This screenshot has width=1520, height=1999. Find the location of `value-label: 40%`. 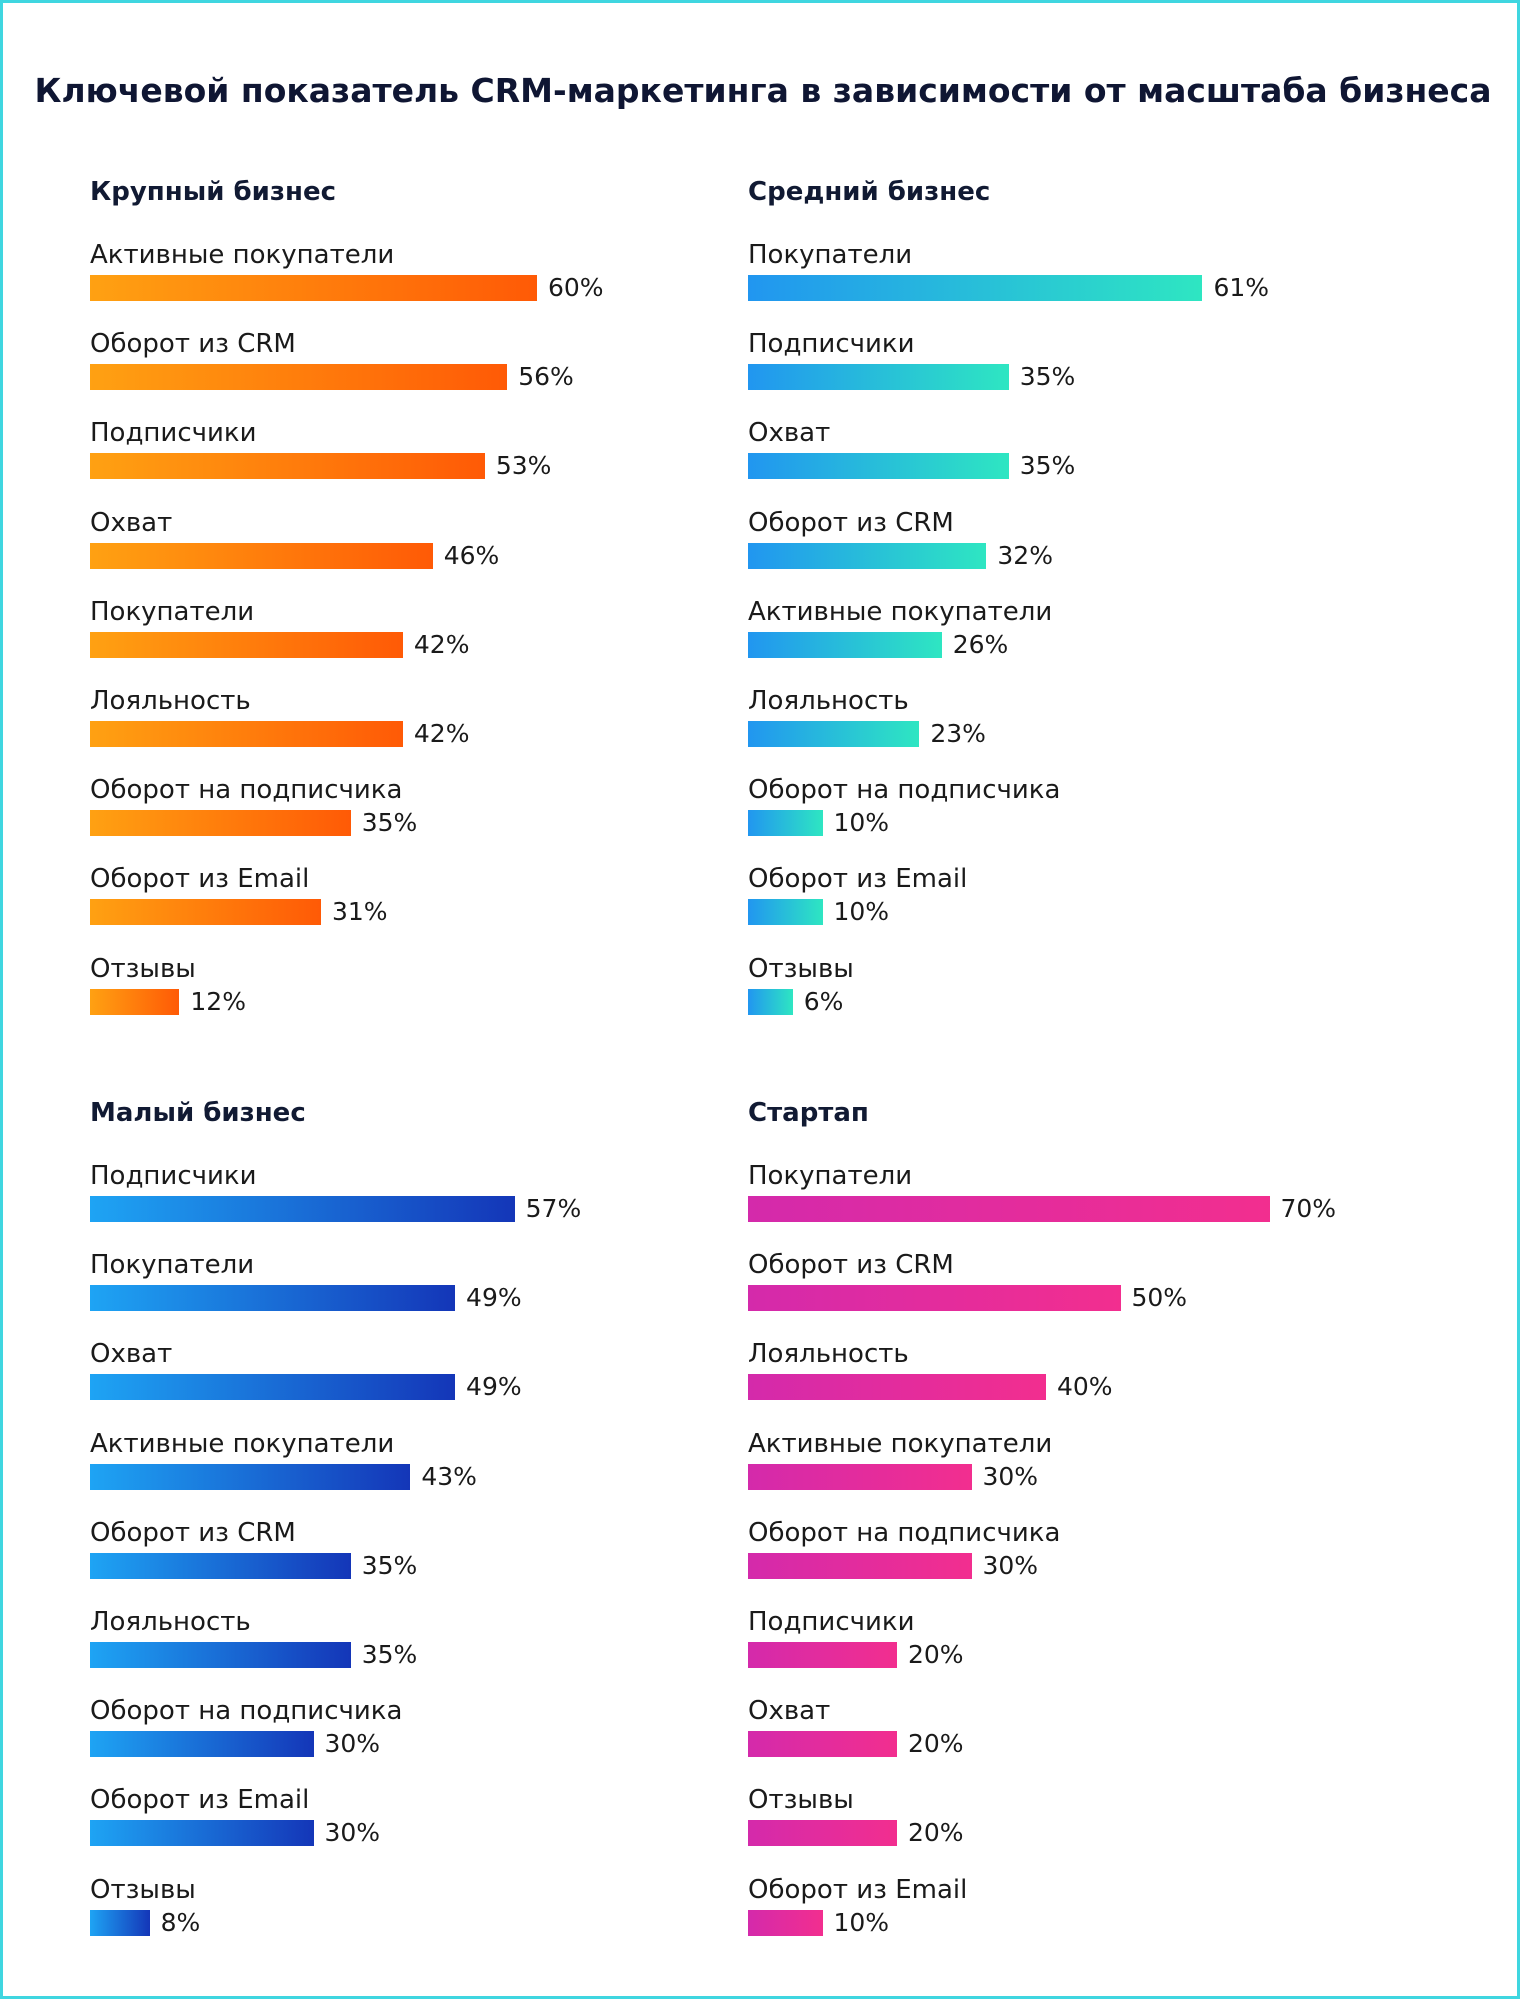

value-label: 40% is located at coordinates (1085, 1387).